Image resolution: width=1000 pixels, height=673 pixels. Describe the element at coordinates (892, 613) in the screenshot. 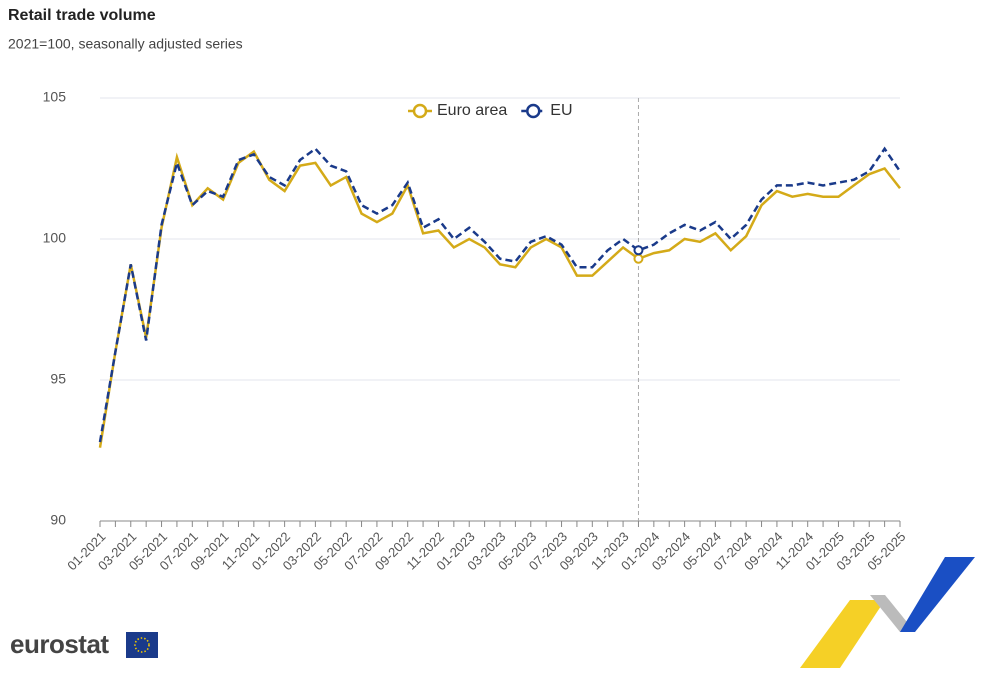

I see `deco-grey` at that location.